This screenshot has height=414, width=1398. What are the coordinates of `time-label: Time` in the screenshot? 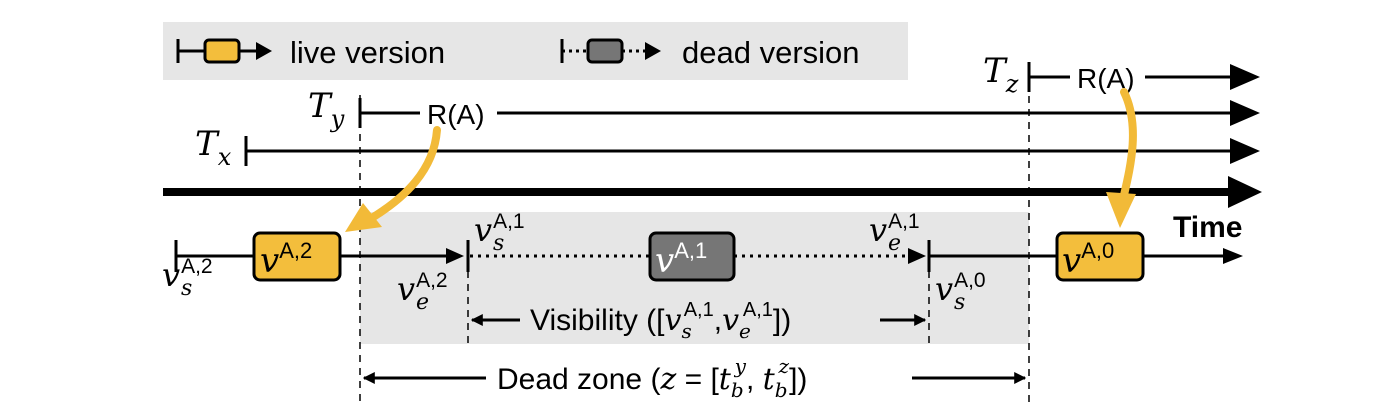 It's located at (1207, 227).